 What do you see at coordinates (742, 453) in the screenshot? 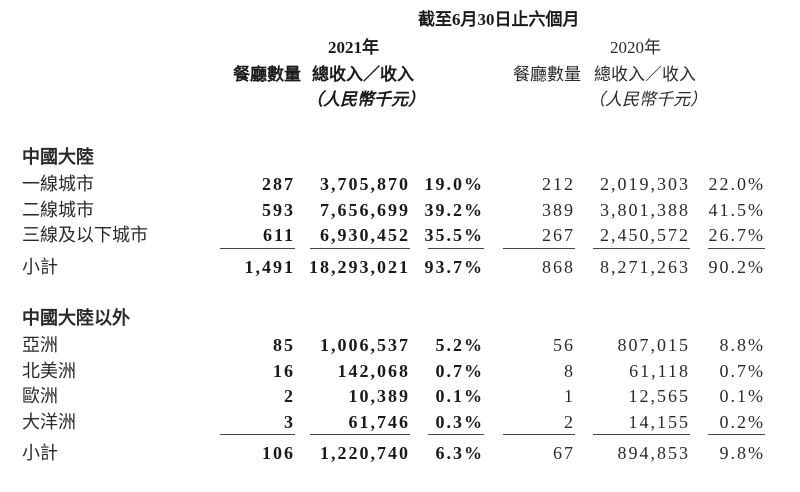
I see `share-2020: 9.8%` at bounding box center [742, 453].